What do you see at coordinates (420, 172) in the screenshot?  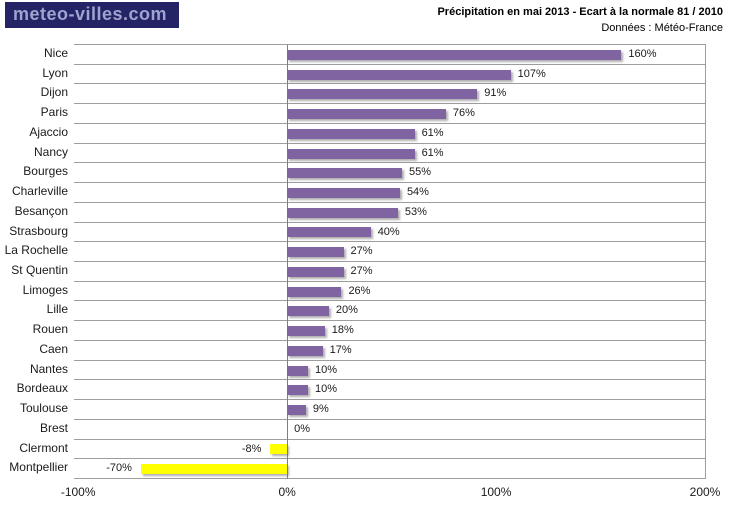 I see `bar-value-label: 55%` at bounding box center [420, 172].